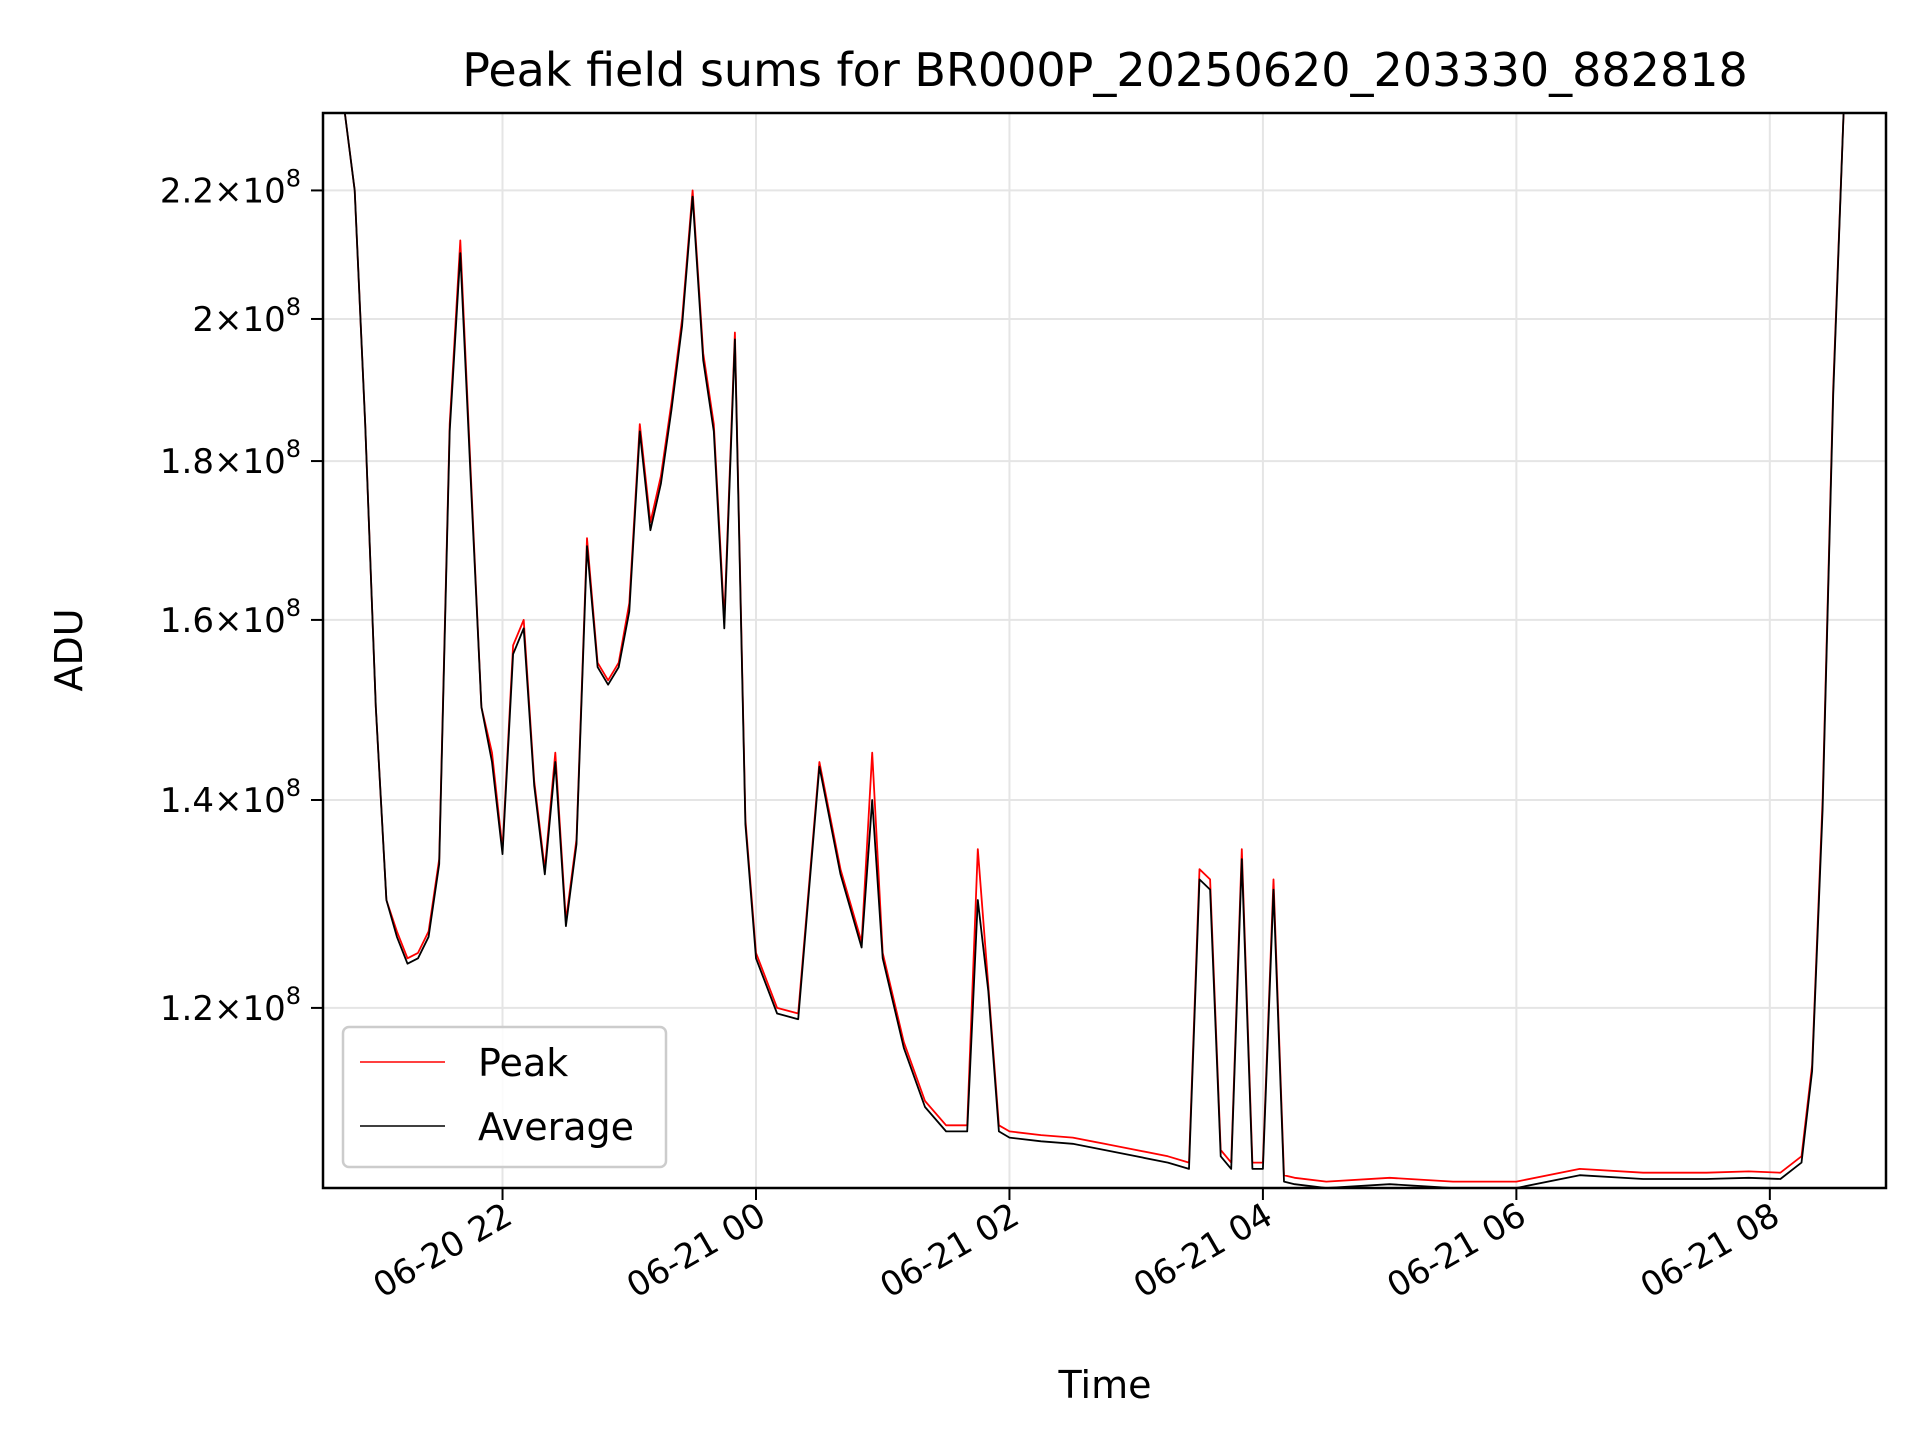 This screenshot has height=1440, width=1920. Describe the element at coordinates (556, 1127) in the screenshot. I see `legend-label-average: Average` at that location.